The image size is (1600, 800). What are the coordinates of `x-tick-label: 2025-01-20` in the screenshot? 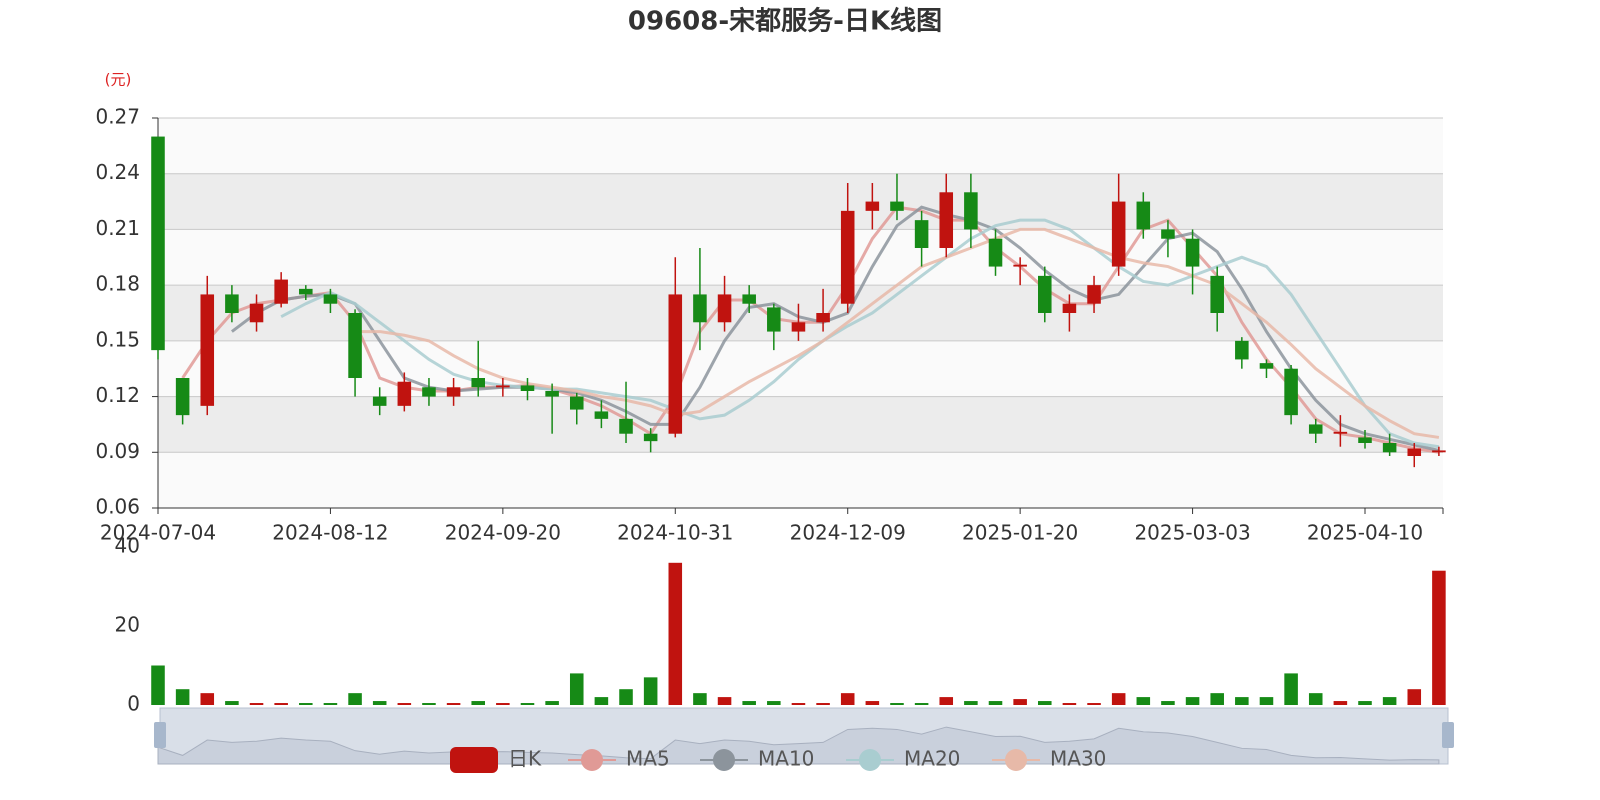 It's located at (1020, 533).